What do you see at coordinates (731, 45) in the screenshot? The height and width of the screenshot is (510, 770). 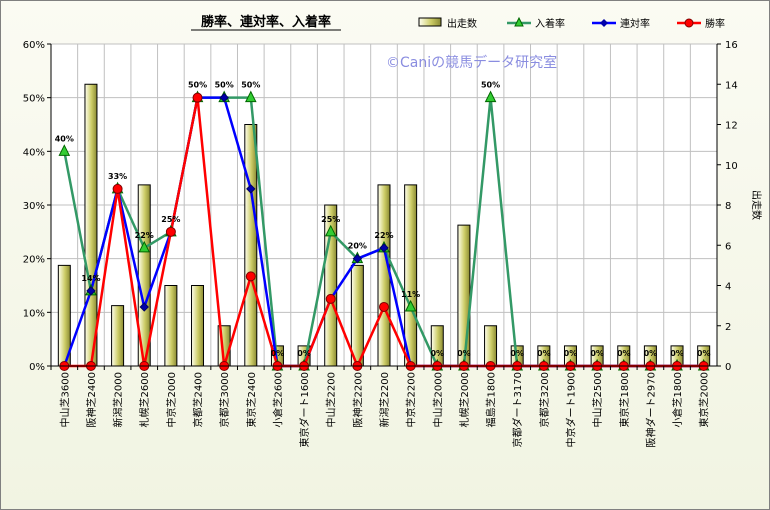 I see `y2-tick-label: 16` at bounding box center [731, 45].